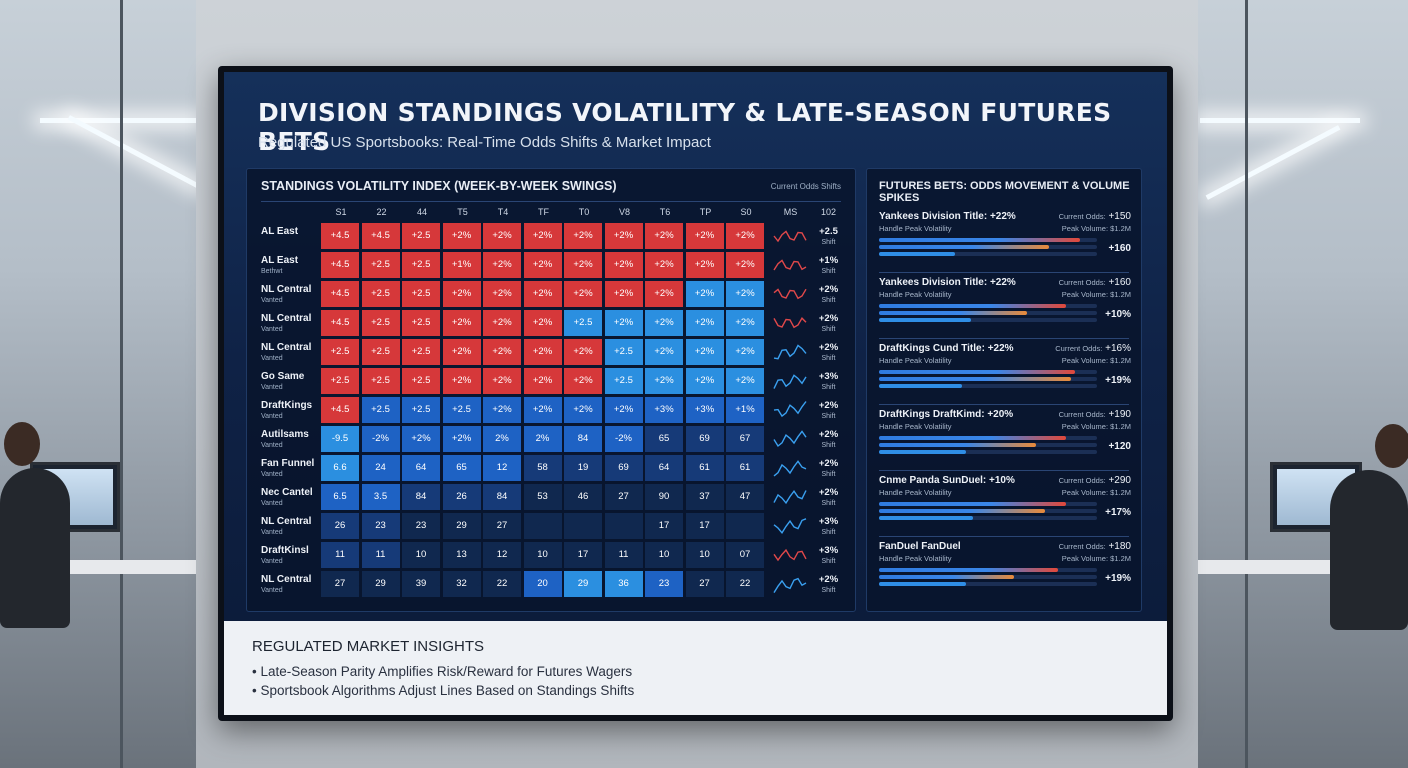  What do you see at coordinates (461, 584) in the screenshot?
I see `volatility-cell: 32` at bounding box center [461, 584].